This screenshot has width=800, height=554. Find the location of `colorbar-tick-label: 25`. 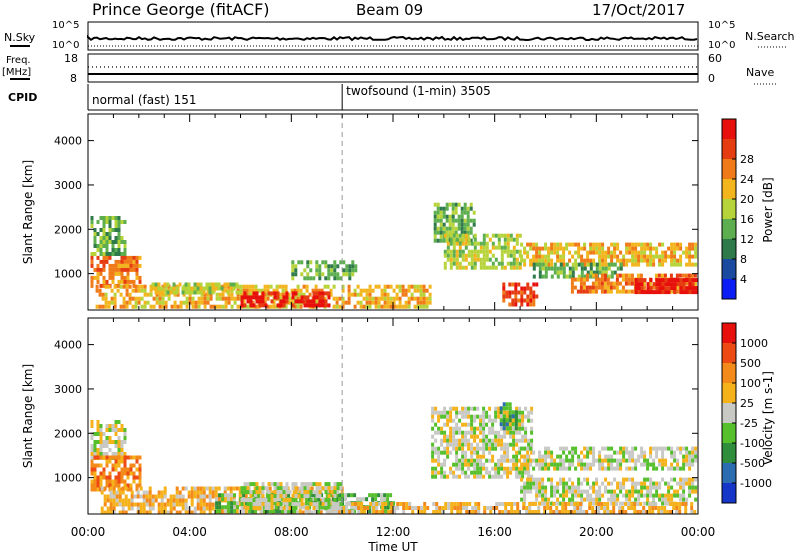

colorbar-tick-label: 25 is located at coordinates (747, 403).